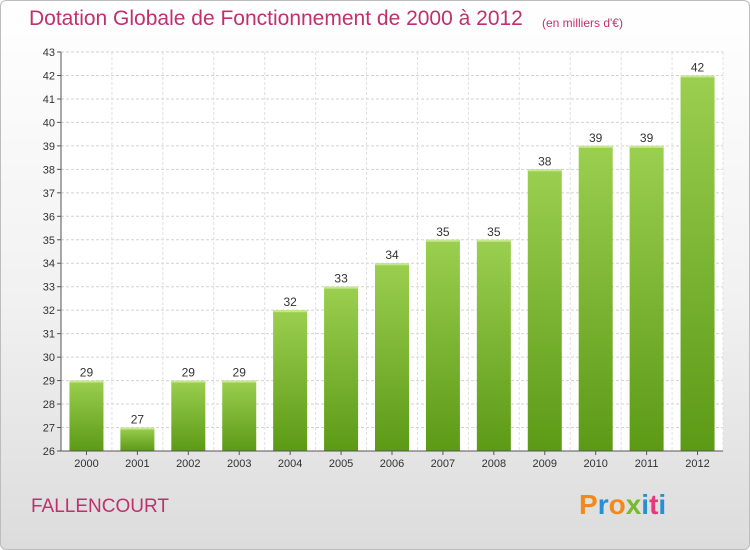 This screenshot has width=750, height=550. I want to click on y-axis: 26 27 28 29 30 31 32 33 34 35 36 37 38 39 40 41 42 43, so click(52, 252).